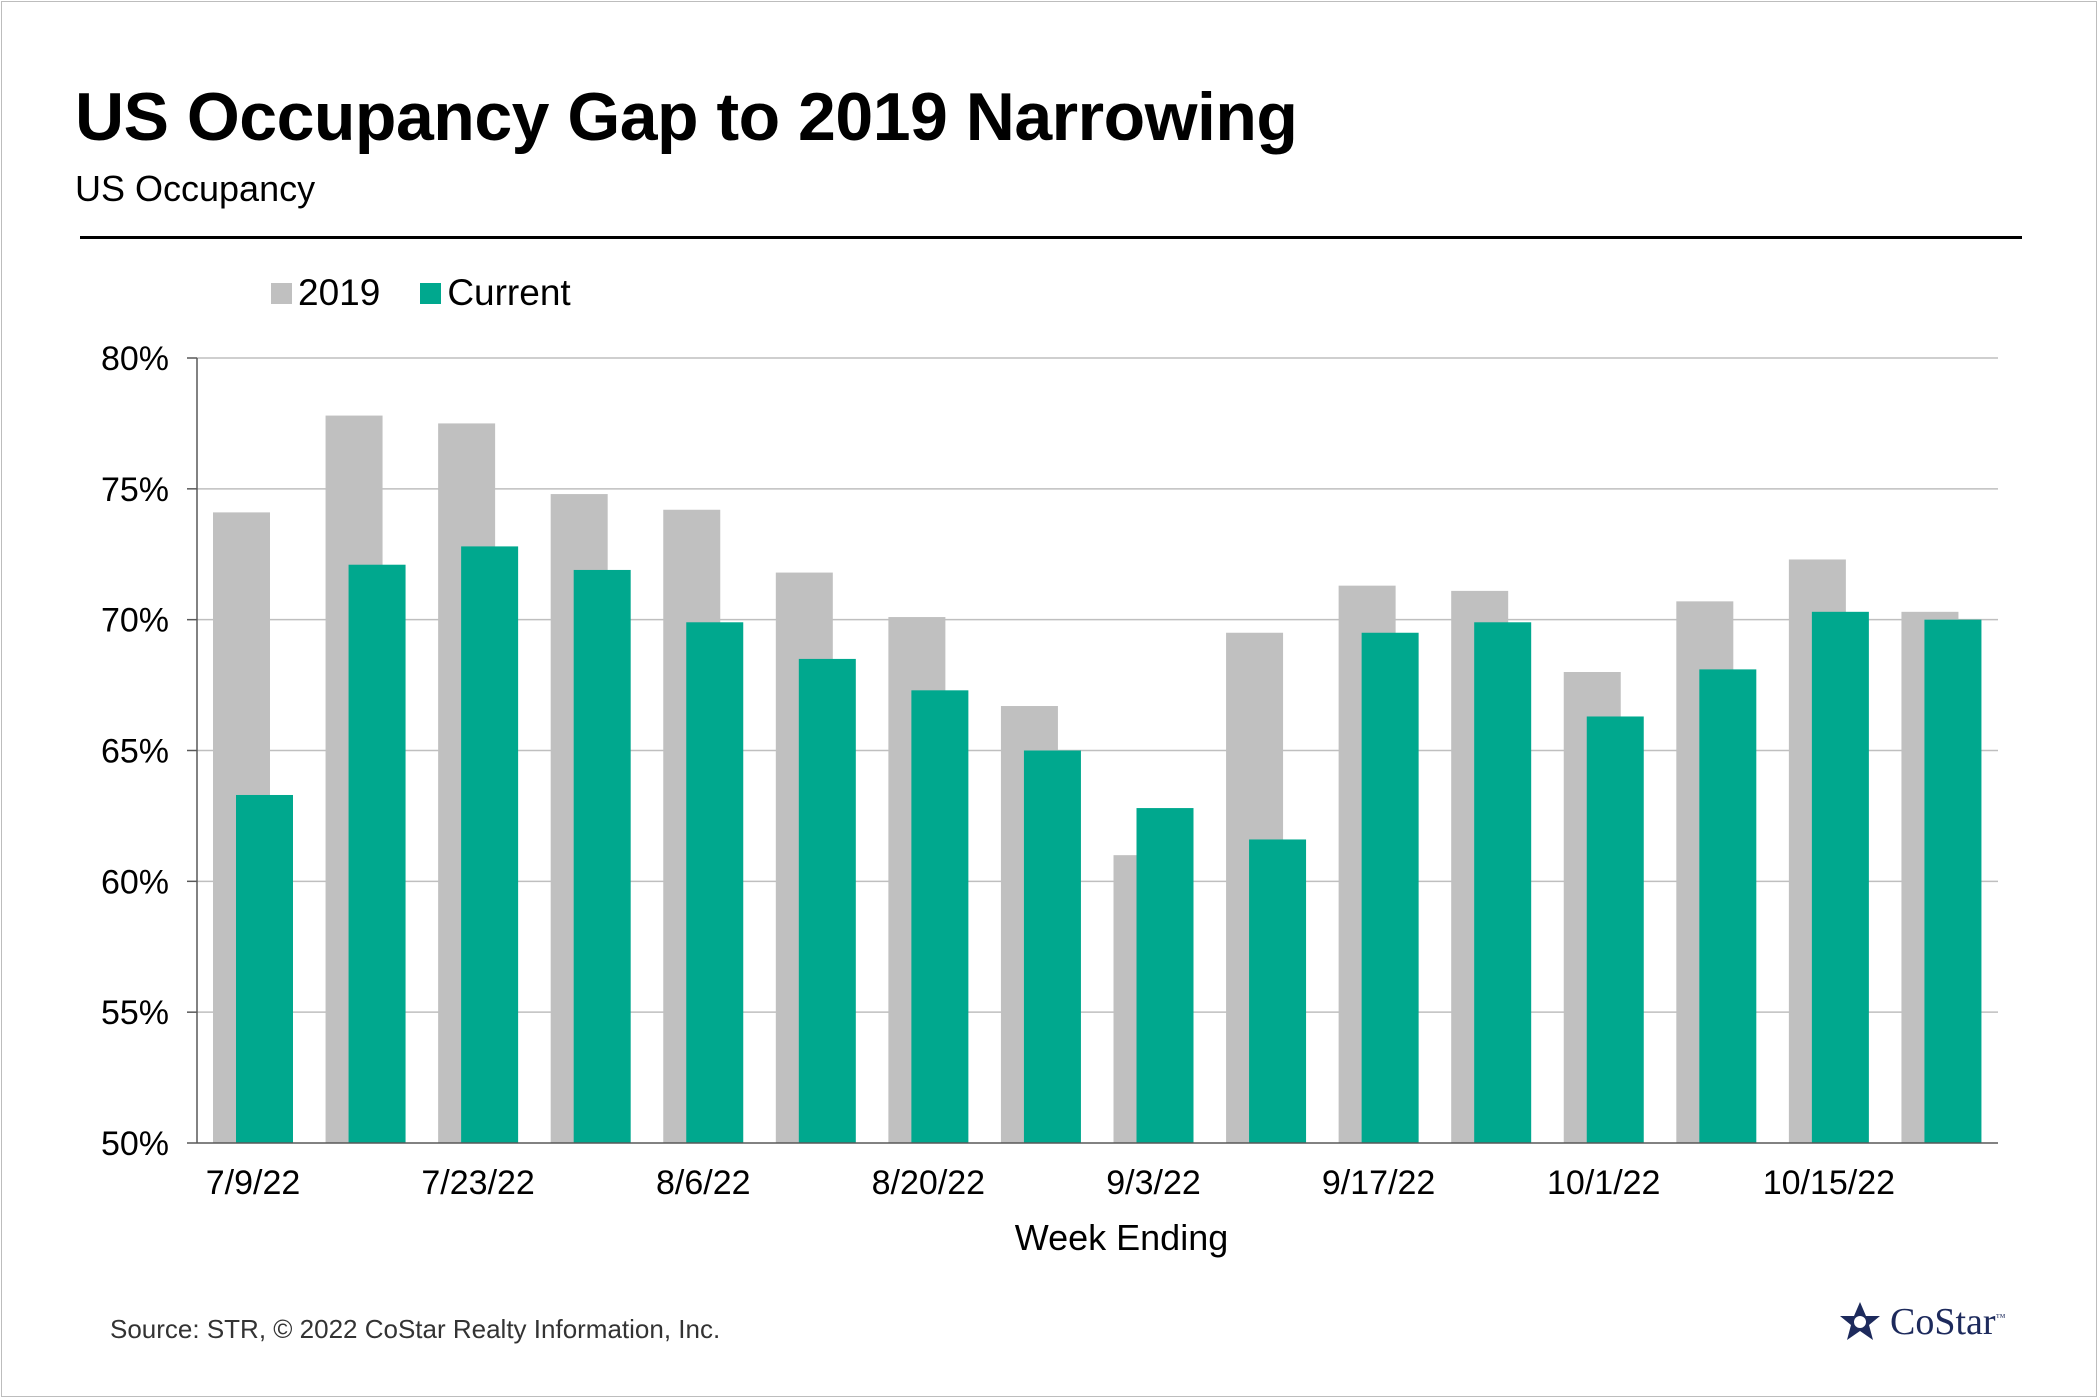  I want to click on x-tick-label-14: 10/15/22, so click(1829, 1183).